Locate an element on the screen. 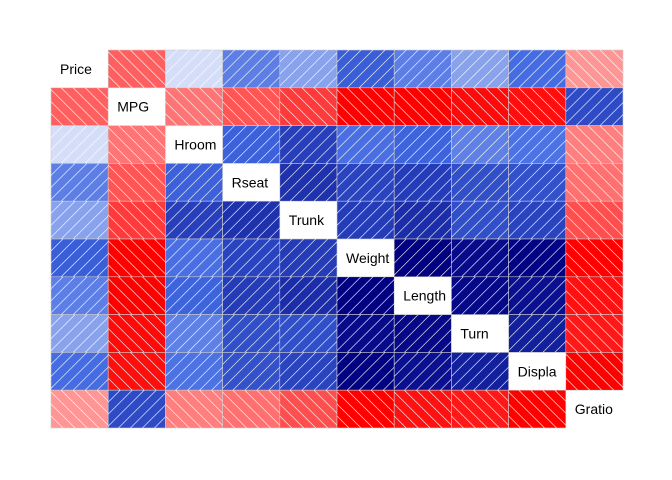 The width and height of the screenshot is (672, 480). corr-cell-length-weight is located at coordinates (365, 295).